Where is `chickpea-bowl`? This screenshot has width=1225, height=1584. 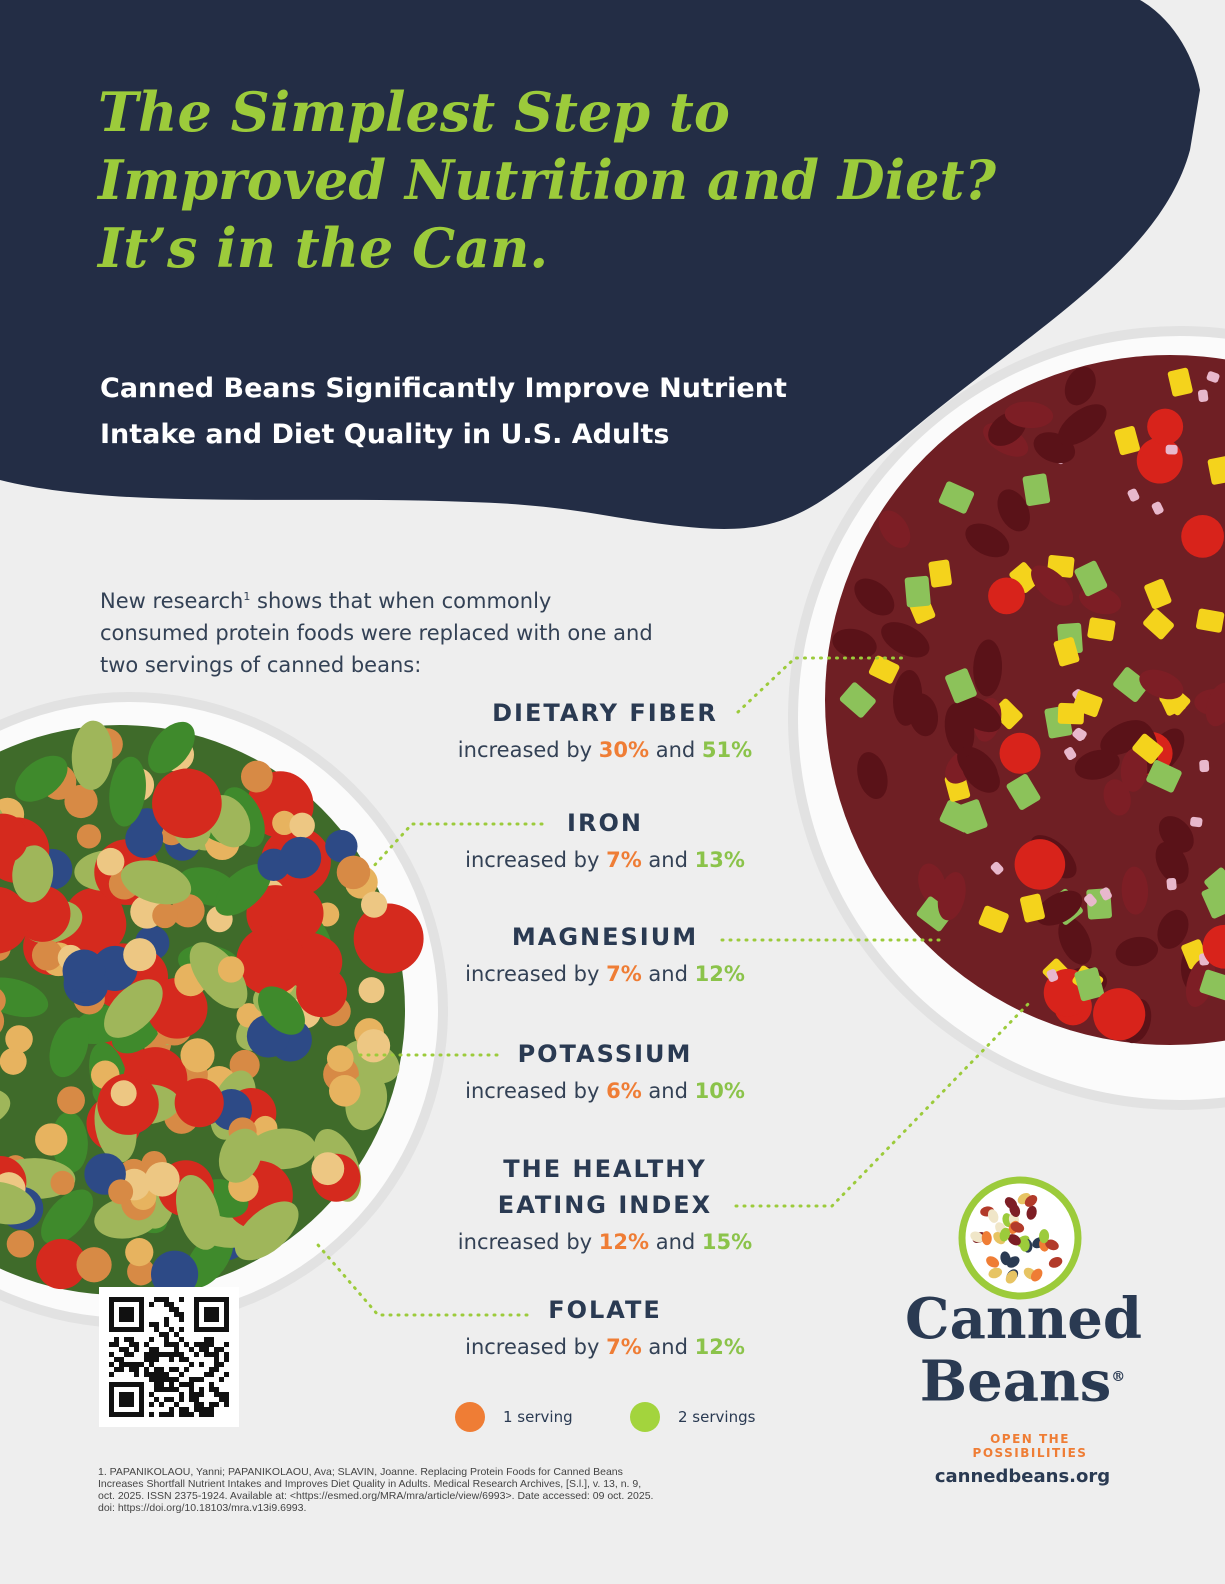 chickpea-bowl is located at coordinates (224, 1010).